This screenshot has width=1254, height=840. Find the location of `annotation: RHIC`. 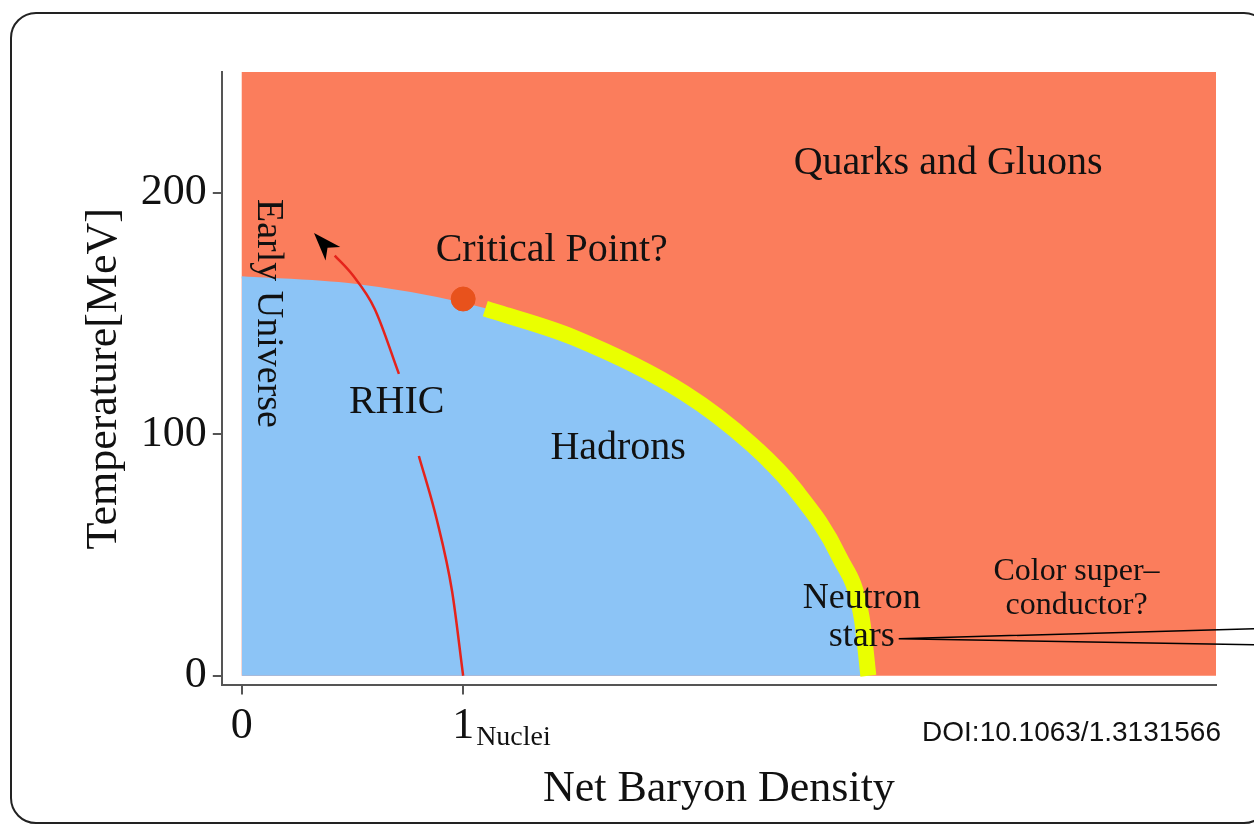

annotation: RHIC is located at coordinates (396, 400).